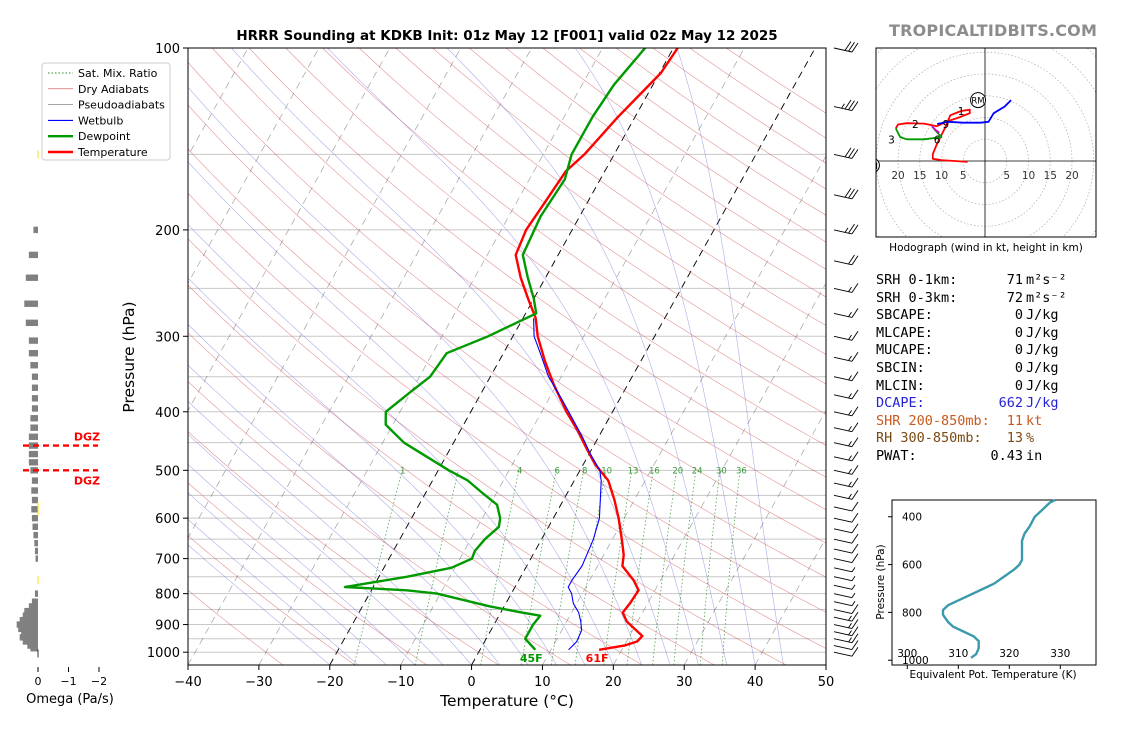  Describe the element at coordinates (904, 332) in the screenshot. I see `stat-label: MLCAPE:` at that location.